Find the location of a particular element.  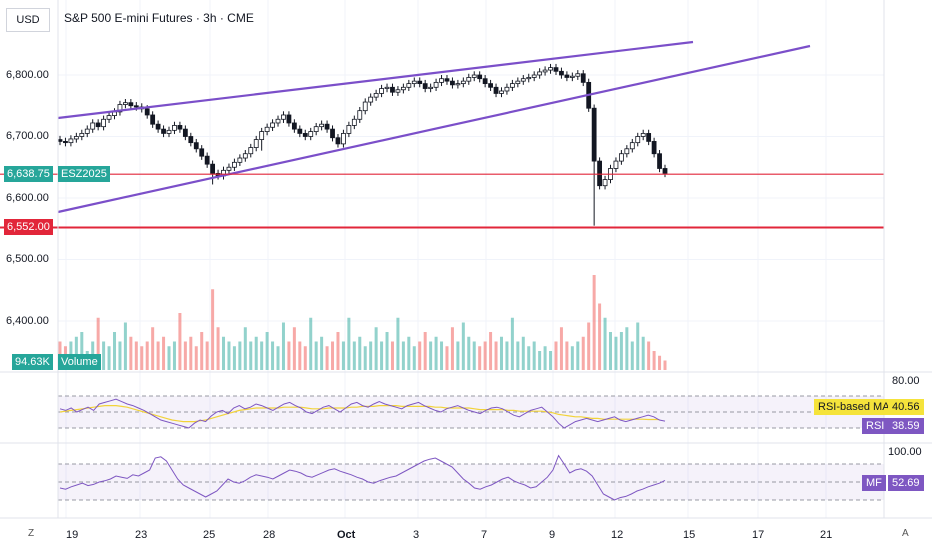

rsi-ma-label: RSI-based MA is located at coordinates (854, 407).